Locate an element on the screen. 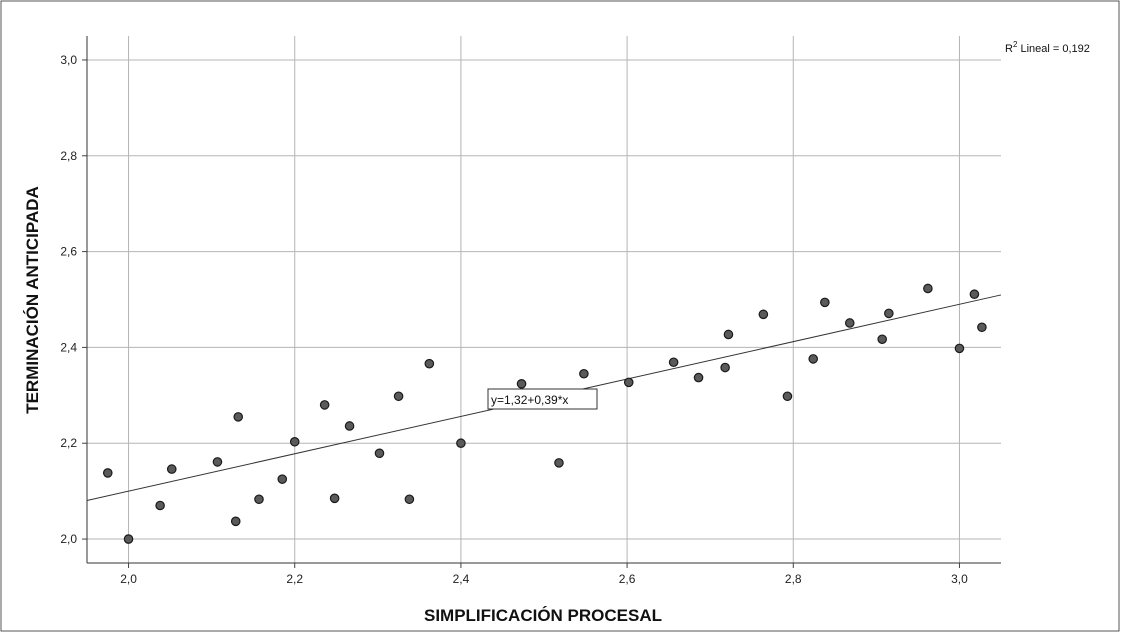  x-tick-label: 2,0 is located at coordinates (128, 579).